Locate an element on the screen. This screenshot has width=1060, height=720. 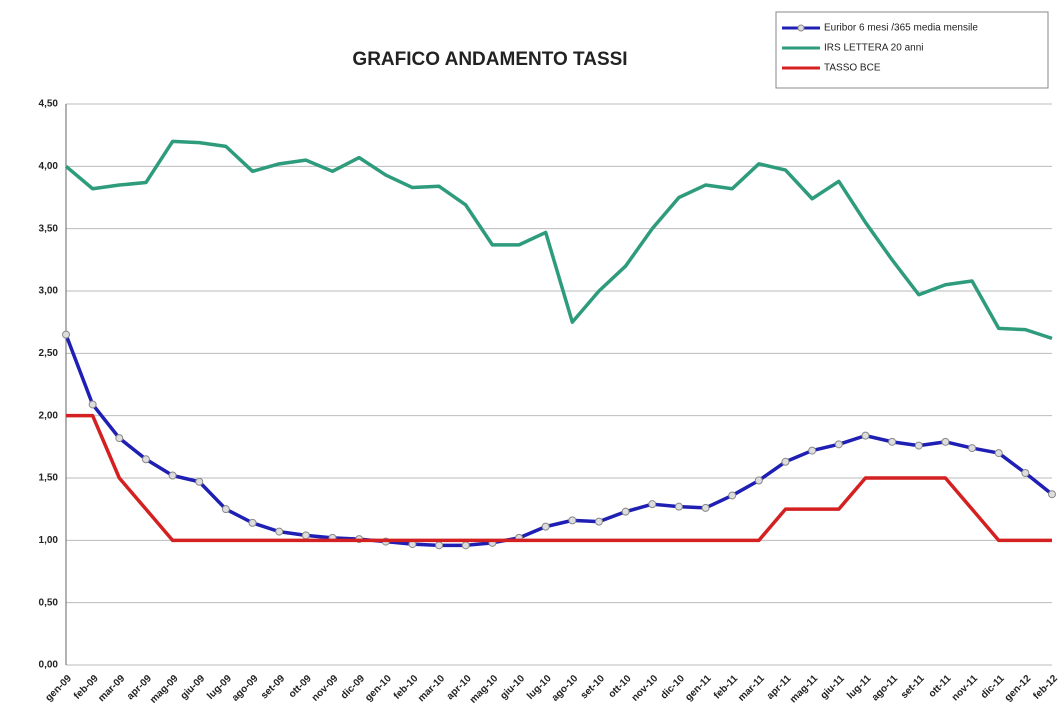
legend-marker is located at coordinates (801, 28).